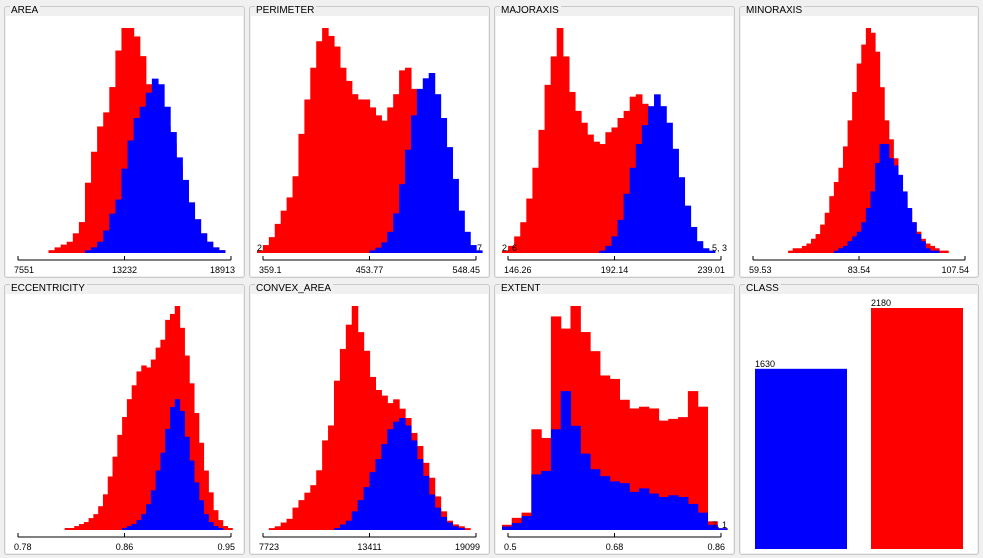  Describe the element at coordinates (719, 248) in the screenshot. I see `end-count-label-right: 5, 3` at that location.